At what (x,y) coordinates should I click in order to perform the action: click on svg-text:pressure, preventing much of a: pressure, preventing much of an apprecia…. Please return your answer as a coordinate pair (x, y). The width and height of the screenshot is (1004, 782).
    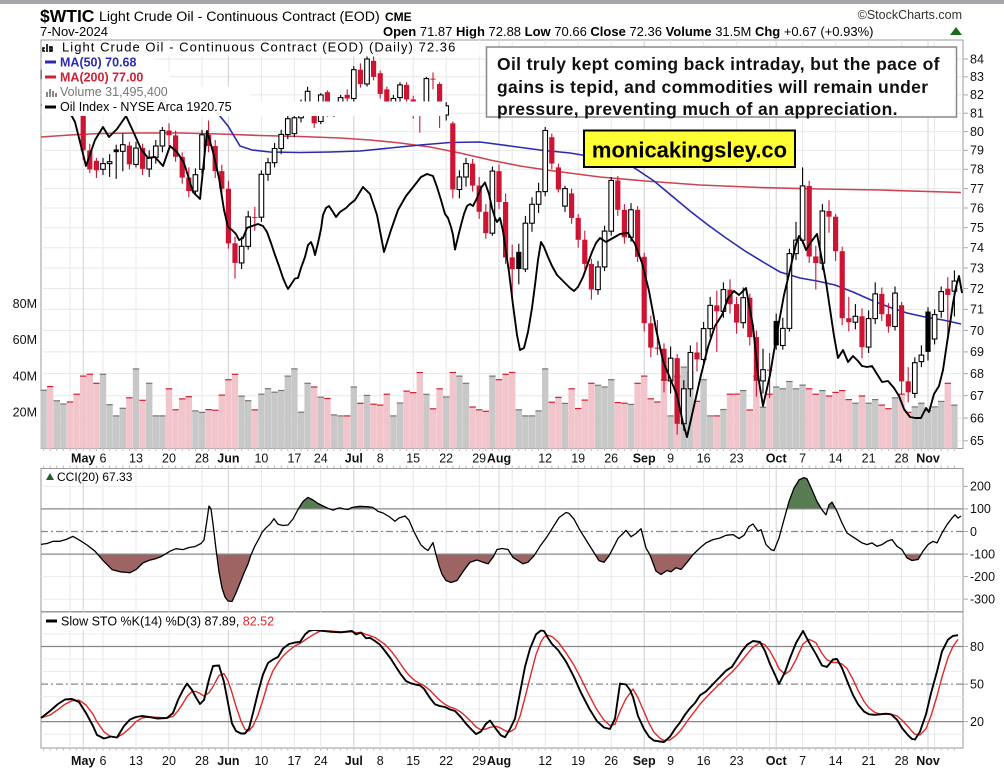
    Looking at the image, I should click on (697, 109).